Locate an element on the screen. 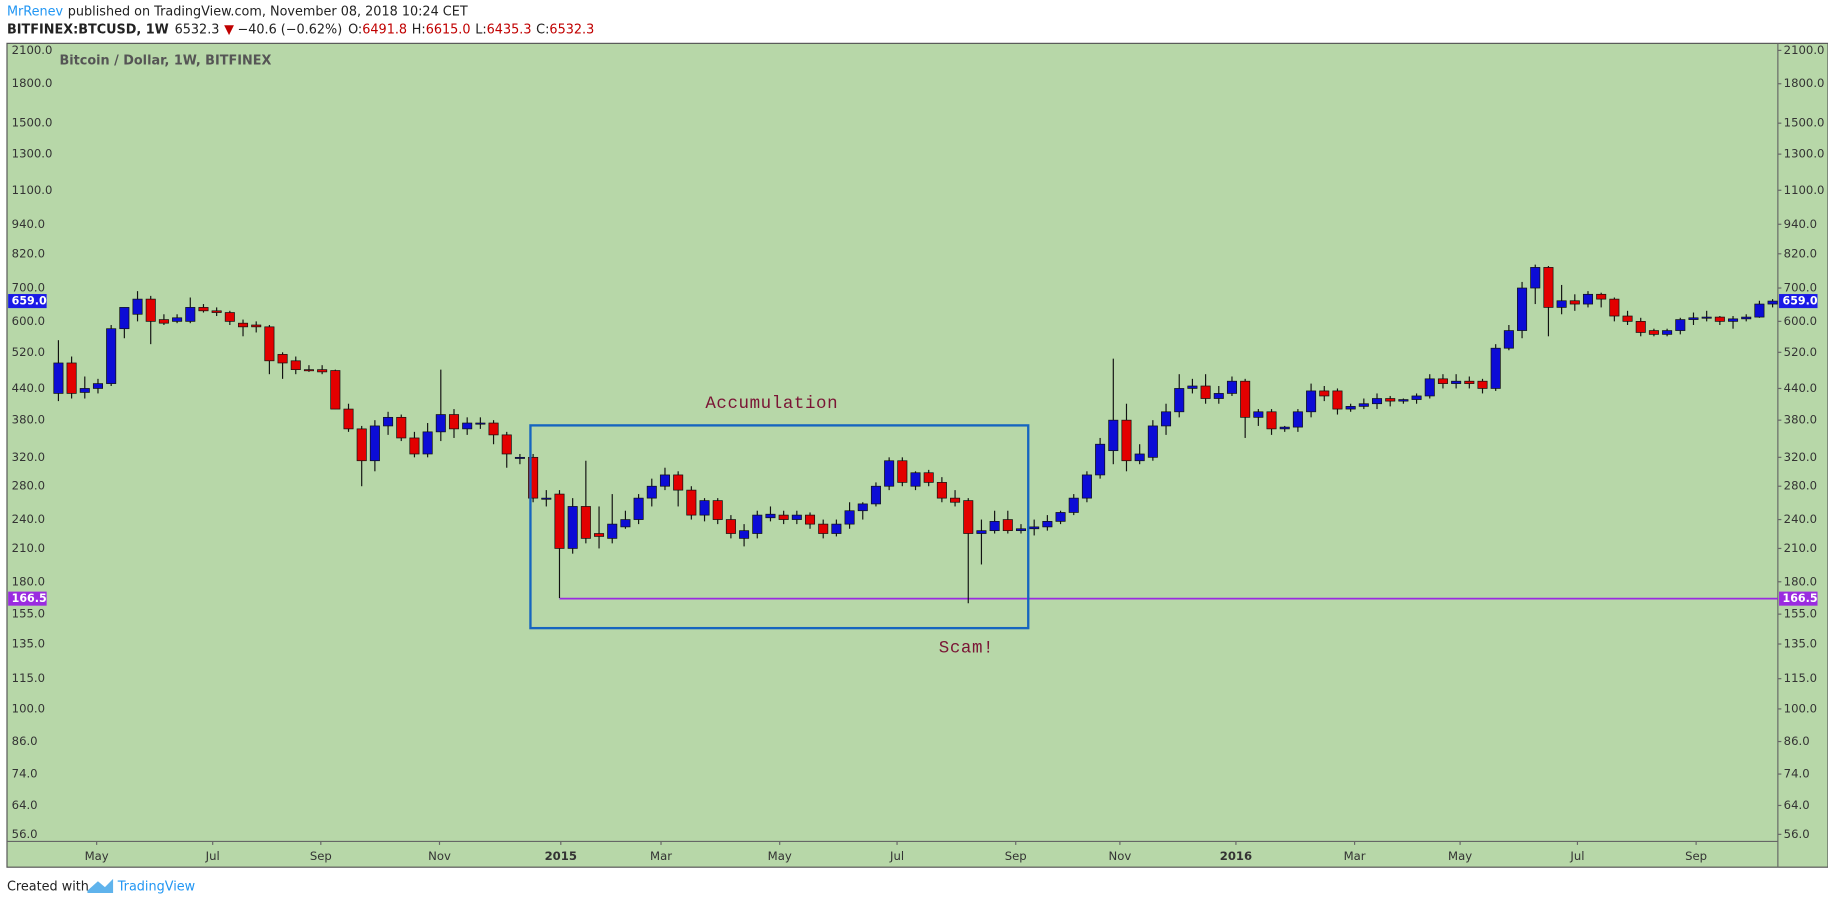 Image resolution: width=1828 pixels, height=900 pixels. x-tick-label: Nov is located at coordinates (439, 856).